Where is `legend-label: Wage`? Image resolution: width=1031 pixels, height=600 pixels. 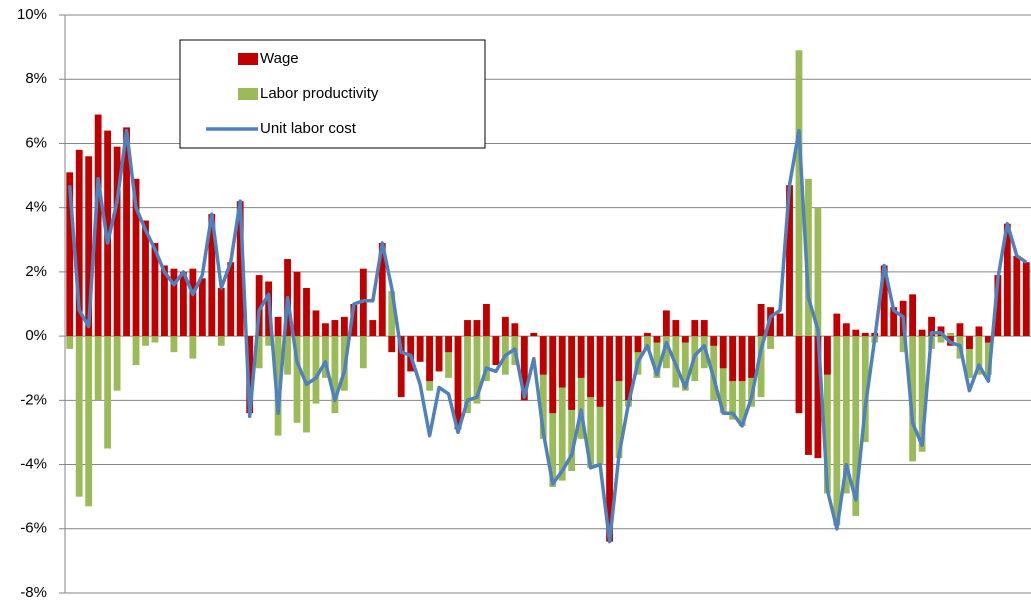
legend-label: Wage is located at coordinates (279, 58).